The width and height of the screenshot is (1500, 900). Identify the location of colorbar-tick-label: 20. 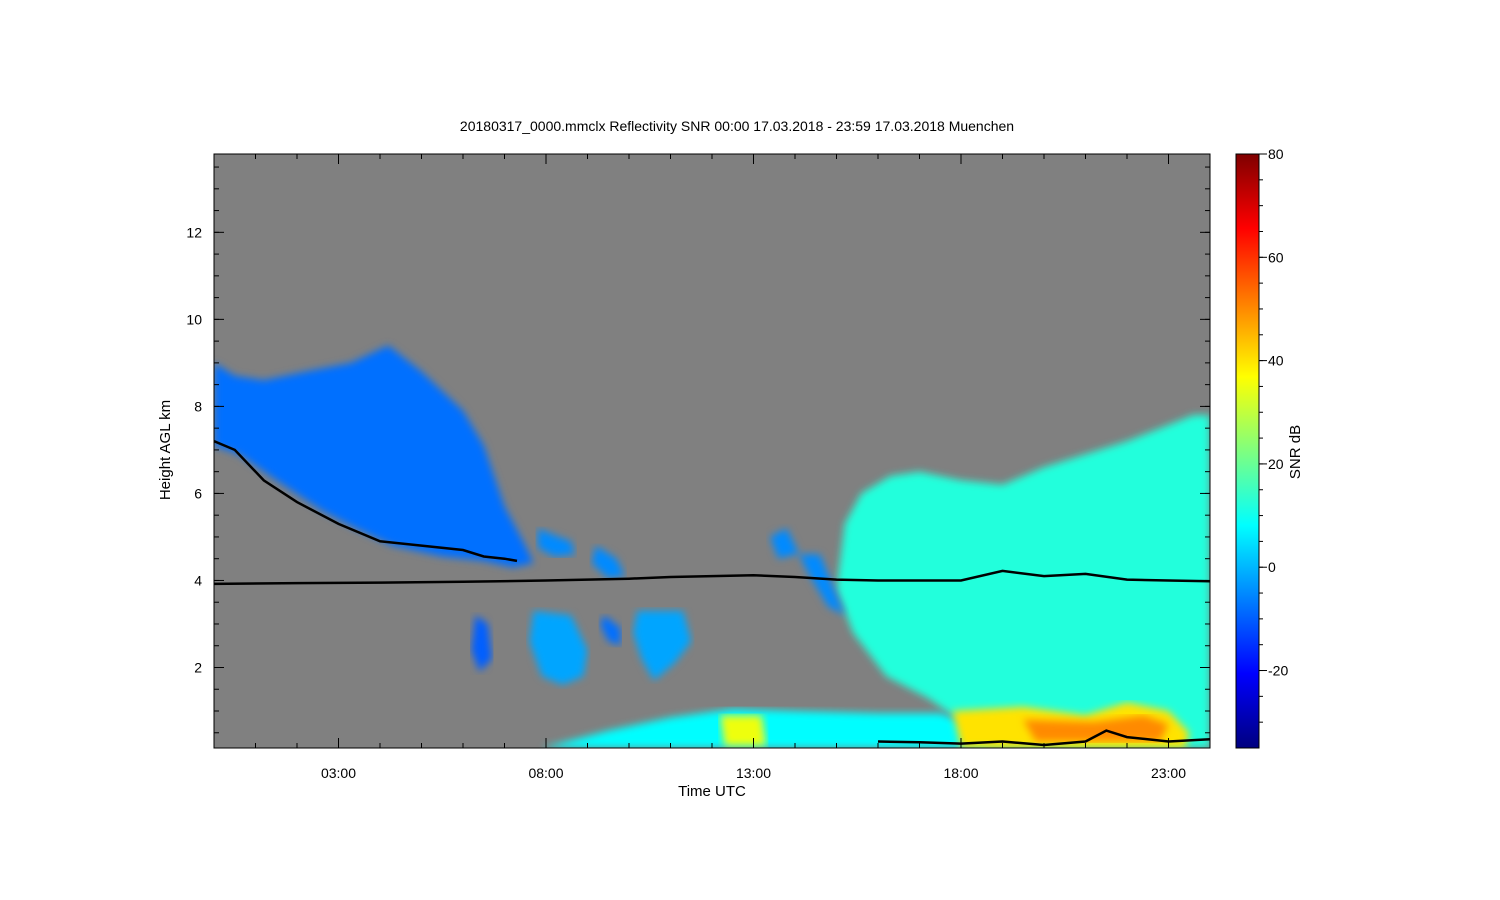
(1276, 464).